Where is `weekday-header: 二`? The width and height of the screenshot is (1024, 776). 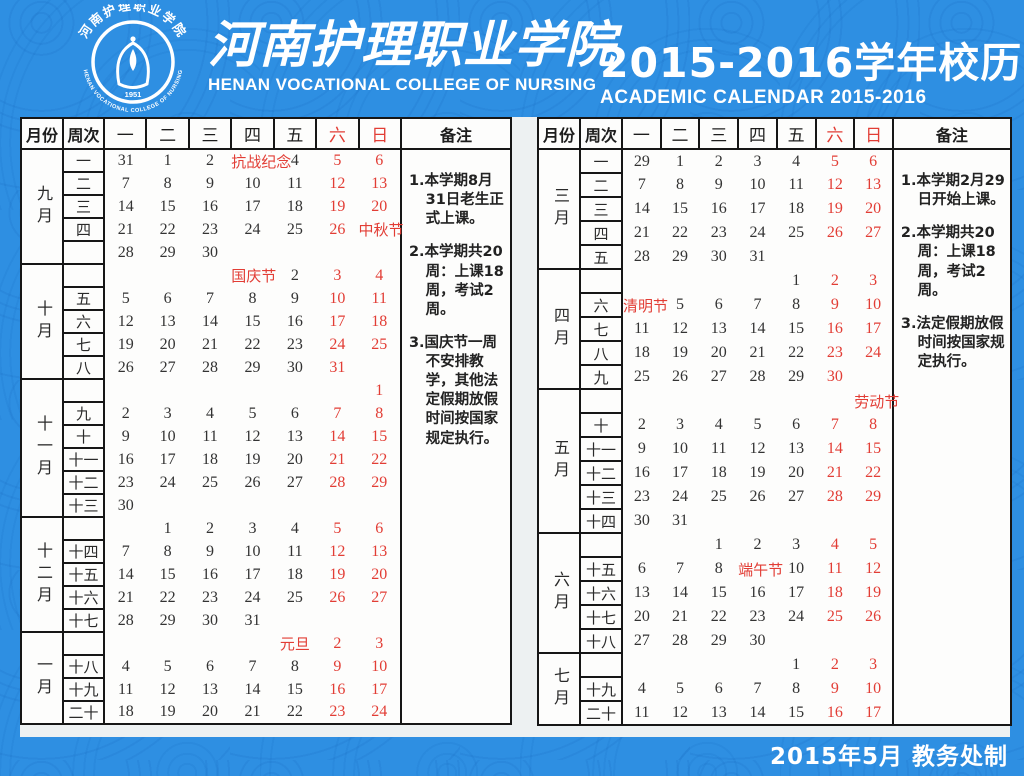 weekday-header: 二 is located at coordinates (680, 133).